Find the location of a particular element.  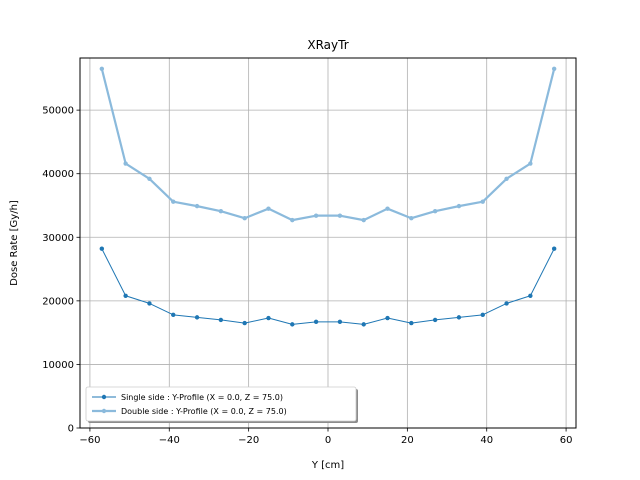

legend-box is located at coordinates (221, 404).